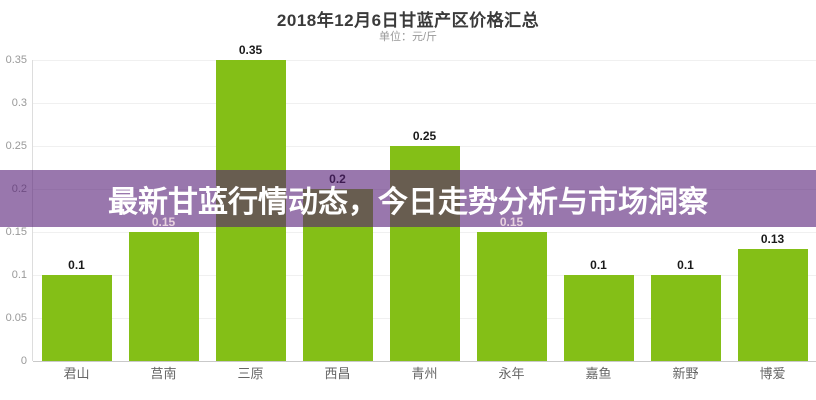  I want to click on bar-value-label: 0.25, so click(424, 136).